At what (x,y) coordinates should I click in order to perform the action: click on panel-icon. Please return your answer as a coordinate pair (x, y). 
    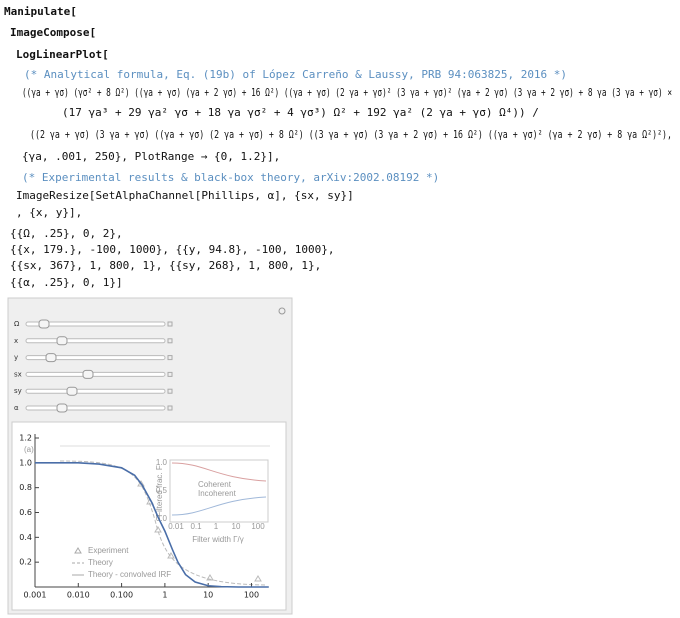
    Looking at the image, I should click on (282, 311).